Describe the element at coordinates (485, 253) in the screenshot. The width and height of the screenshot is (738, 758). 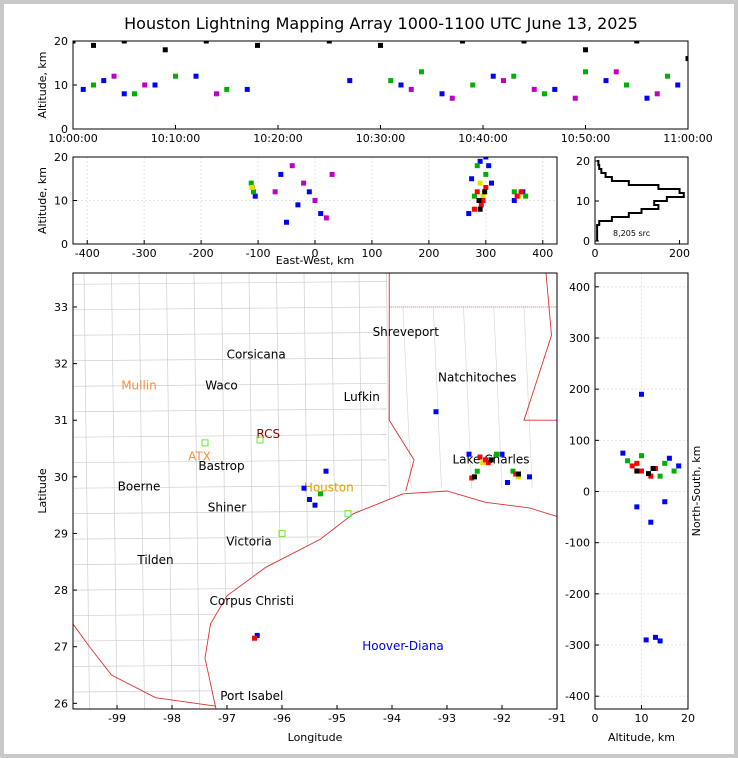
I see `x-tick-label: 300` at that location.